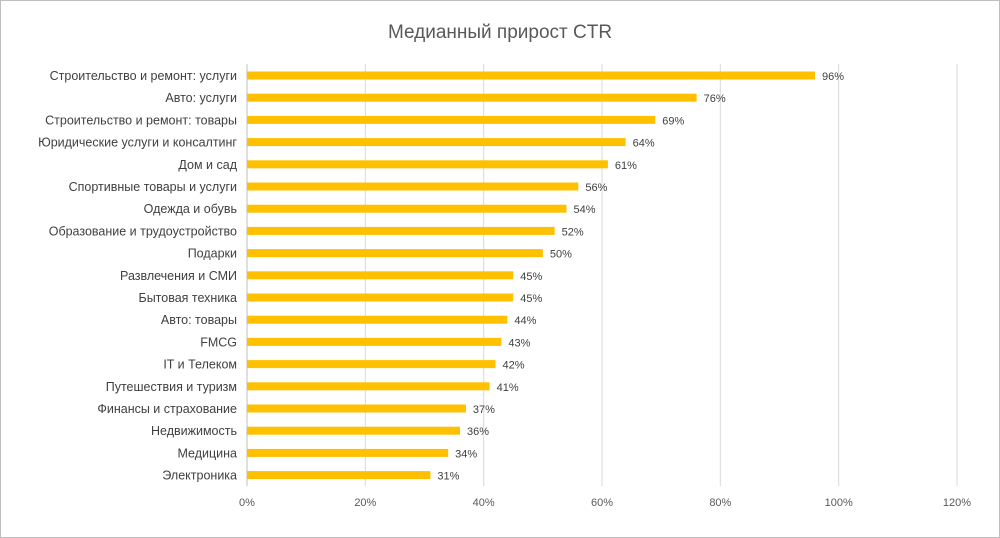  What do you see at coordinates (561, 255) in the screenshot?
I see `data-label: 50%` at bounding box center [561, 255].